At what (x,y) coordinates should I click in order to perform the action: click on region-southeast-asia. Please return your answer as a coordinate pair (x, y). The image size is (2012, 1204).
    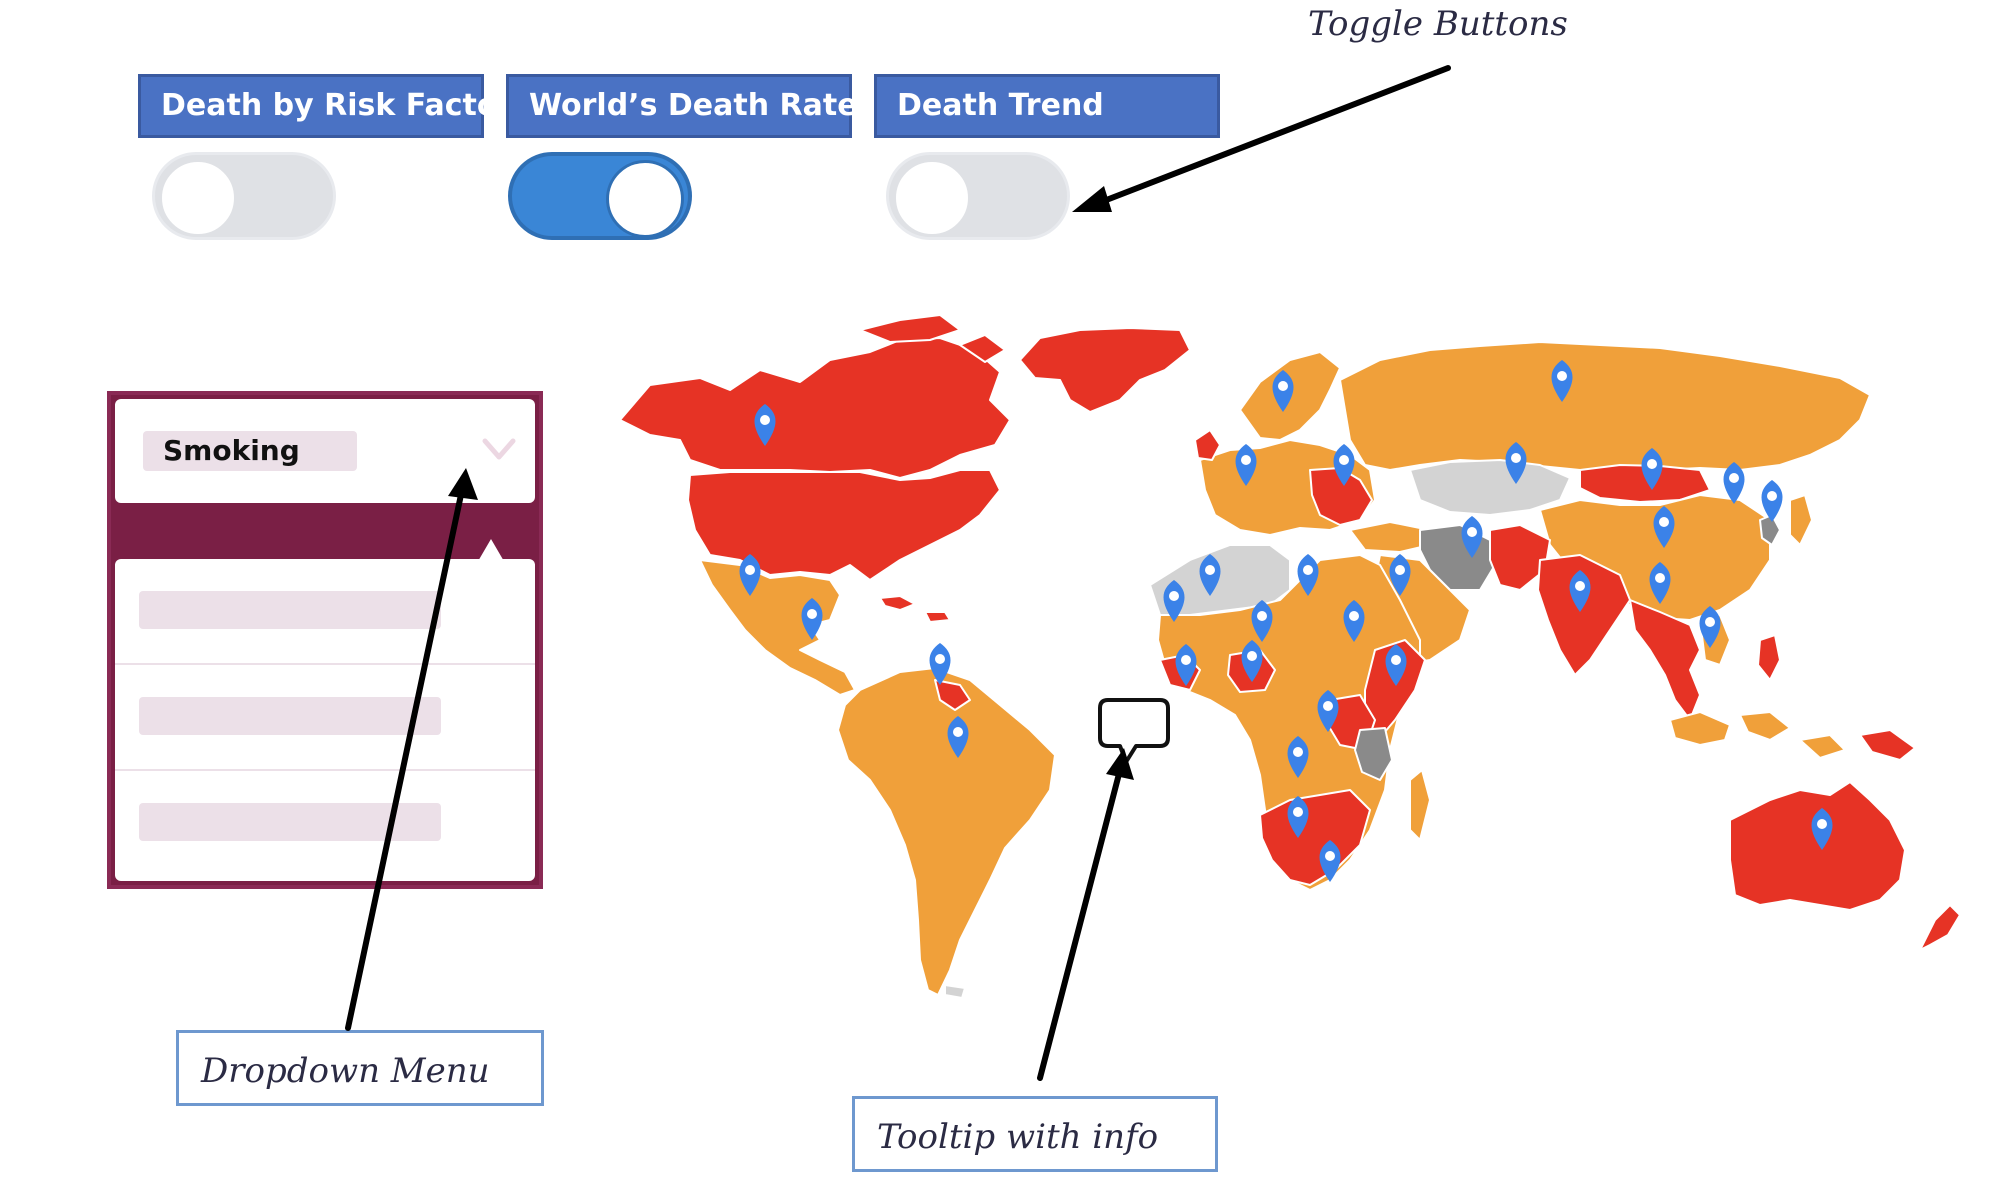
    Looking at the image, I should click on (1665, 660).